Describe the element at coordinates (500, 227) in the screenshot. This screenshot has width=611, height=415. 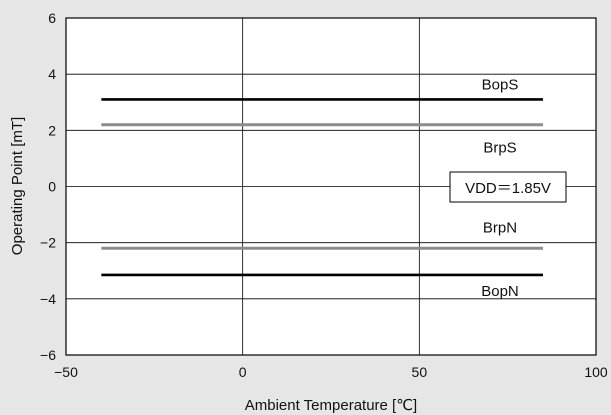
I see `series-label-brpn: BrpN` at that location.